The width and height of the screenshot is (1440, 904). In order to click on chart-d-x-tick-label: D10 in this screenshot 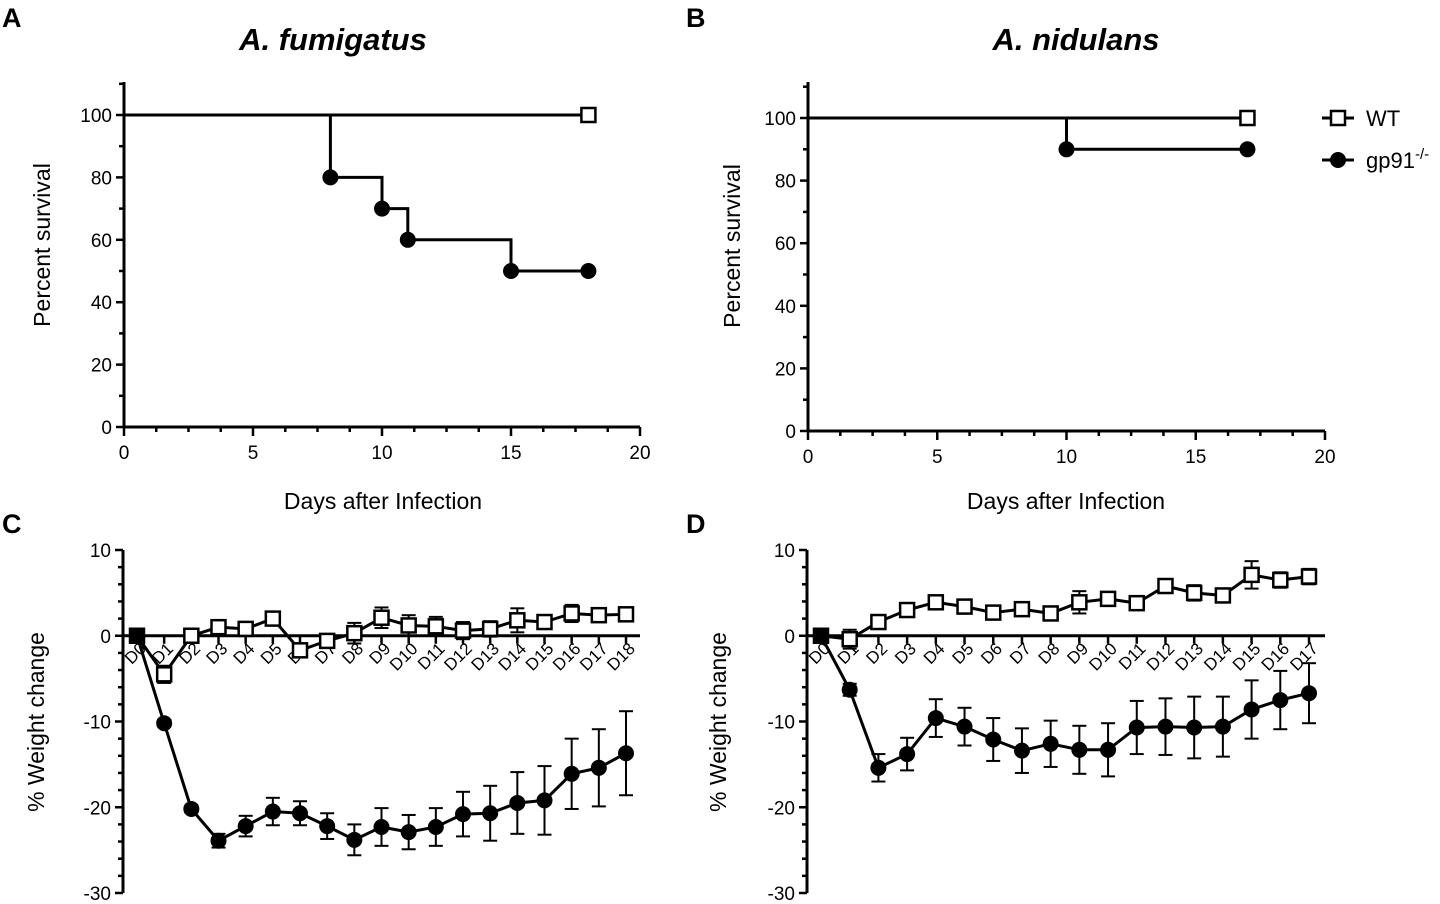, I will do `click(1102, 656)`.